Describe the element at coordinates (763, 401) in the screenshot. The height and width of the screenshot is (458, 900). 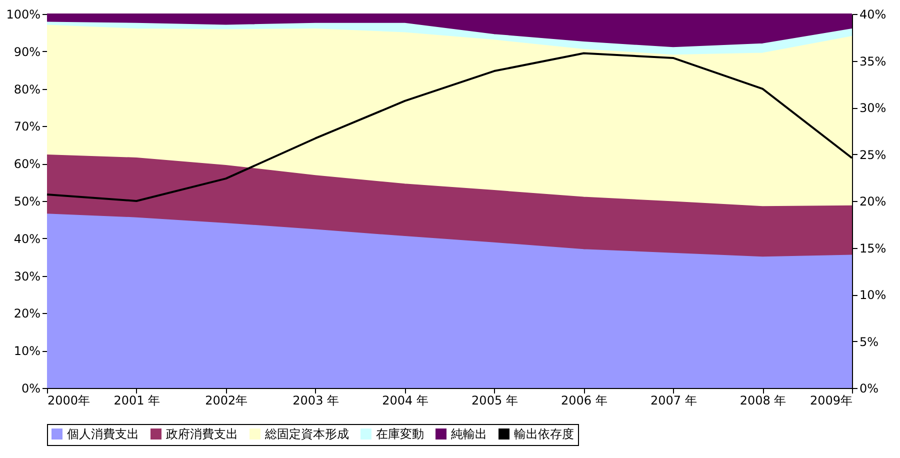
I see `x-tick-label: 2008 年` at that location.